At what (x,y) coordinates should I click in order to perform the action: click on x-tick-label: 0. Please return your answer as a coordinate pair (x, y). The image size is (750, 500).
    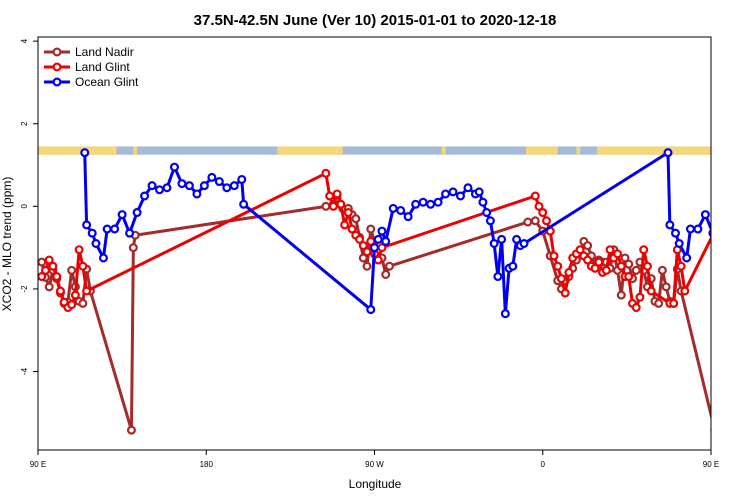
    Looking at the image, I should click on (543, 464).